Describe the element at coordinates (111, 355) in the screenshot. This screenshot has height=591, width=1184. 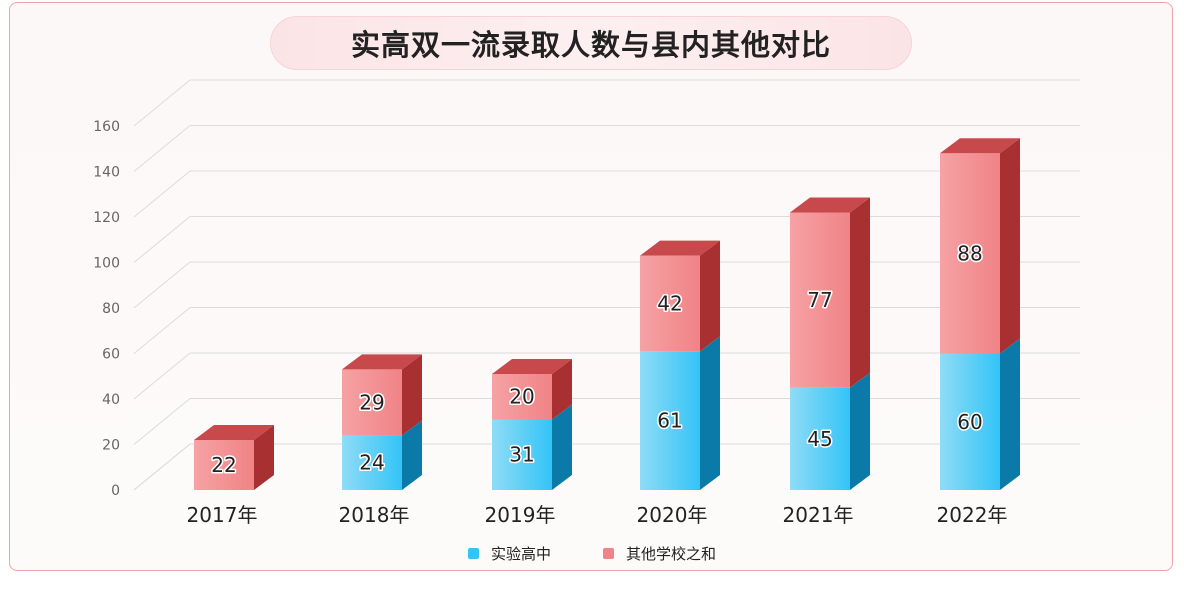
I see `y-tick-label: 60` at that location.